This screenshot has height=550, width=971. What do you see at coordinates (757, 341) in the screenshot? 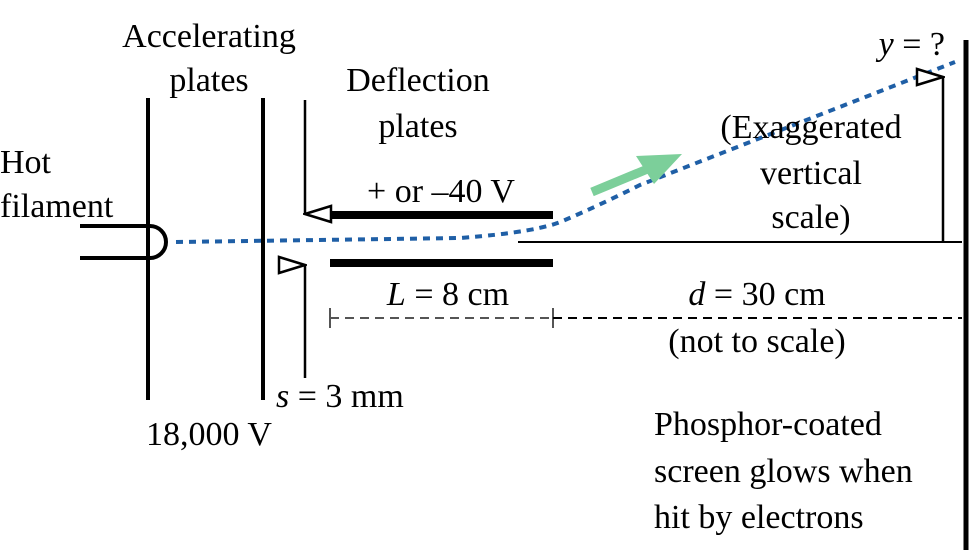
I see `not-to-scale-label: (not to scale)` at bounding box center [757, 341].